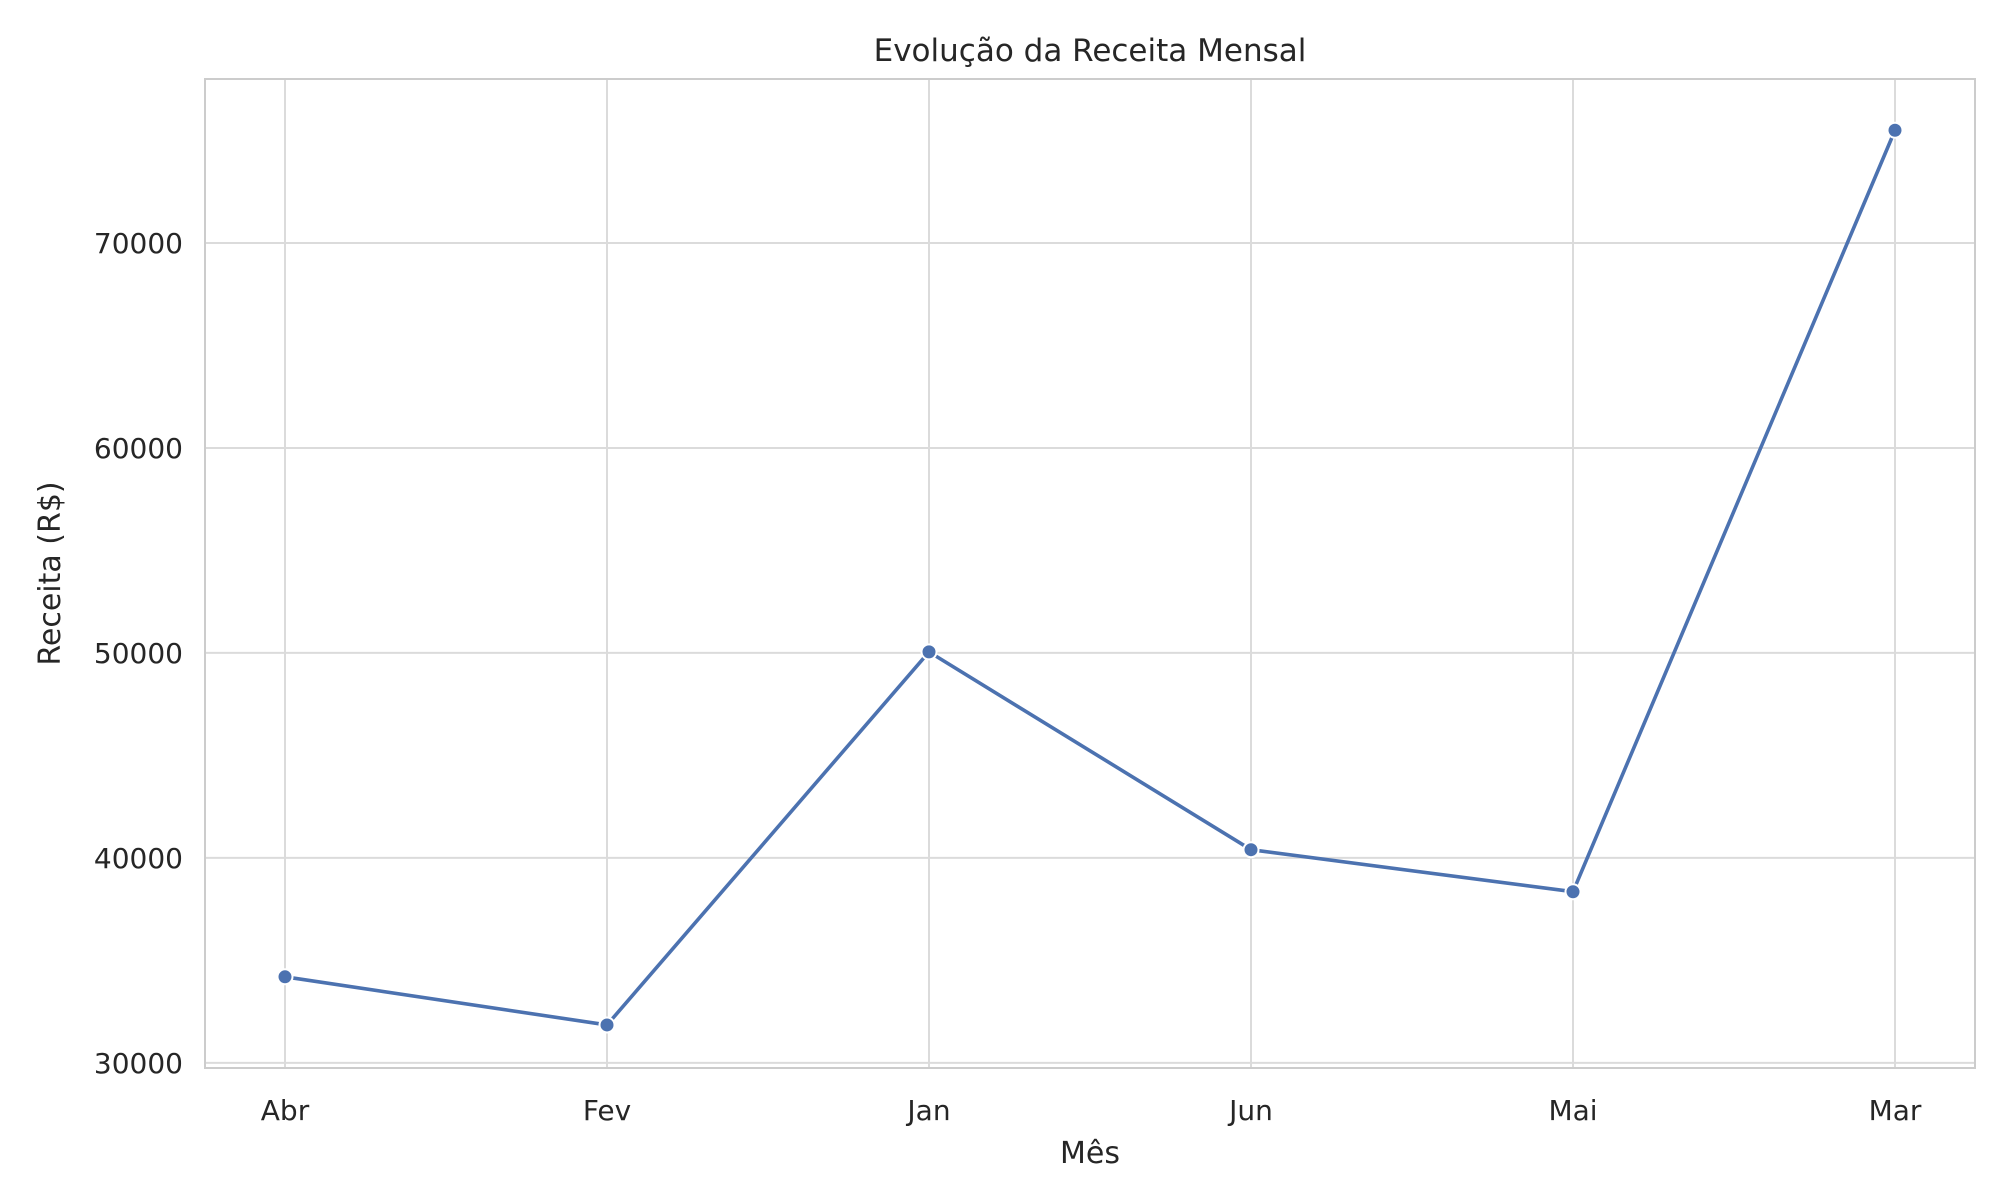 The width and height of the screenshot is (2000, 1200). What do you see at coordinates (138, 858) in the screenshot?
I see `y-tick-label: 40000` at bounding box center [138, 858].